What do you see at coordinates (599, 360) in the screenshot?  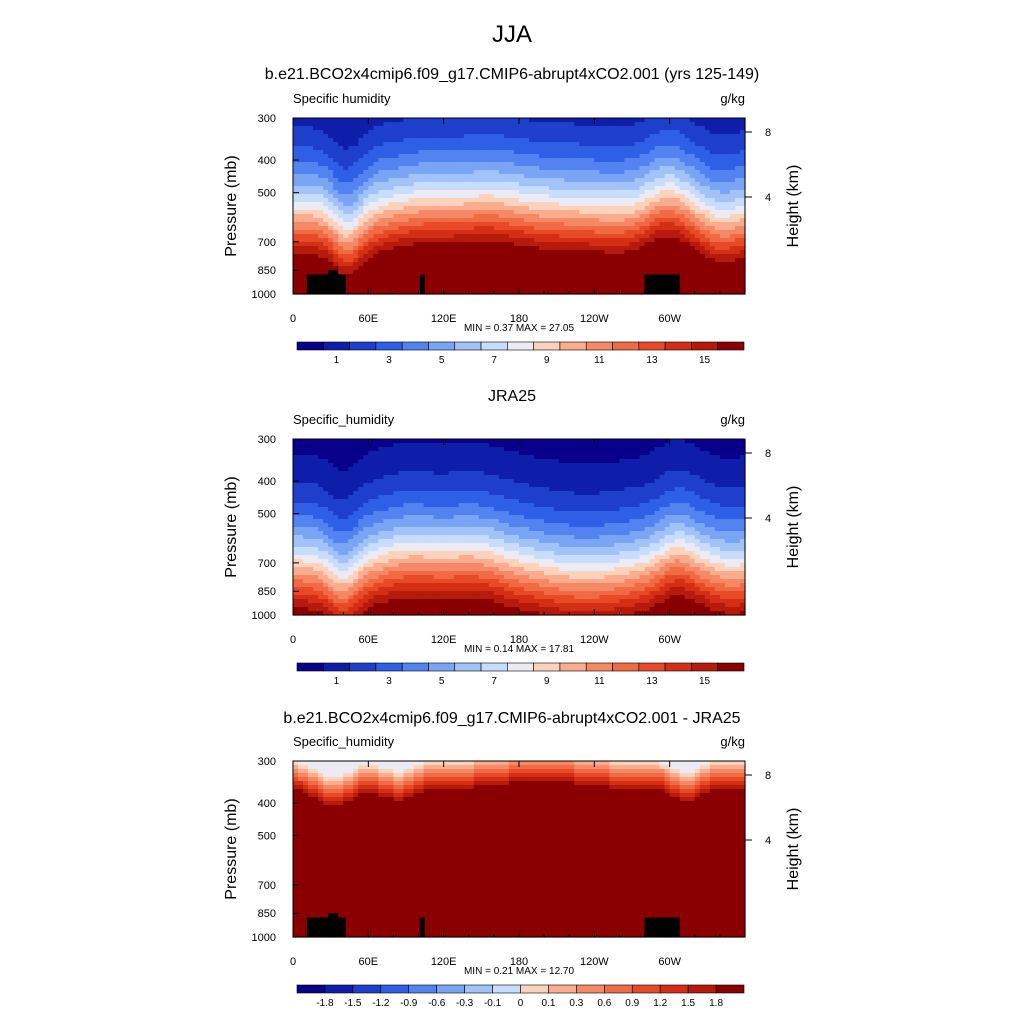 I see `colorbar-label: 11` at bounding box center [599, 360].